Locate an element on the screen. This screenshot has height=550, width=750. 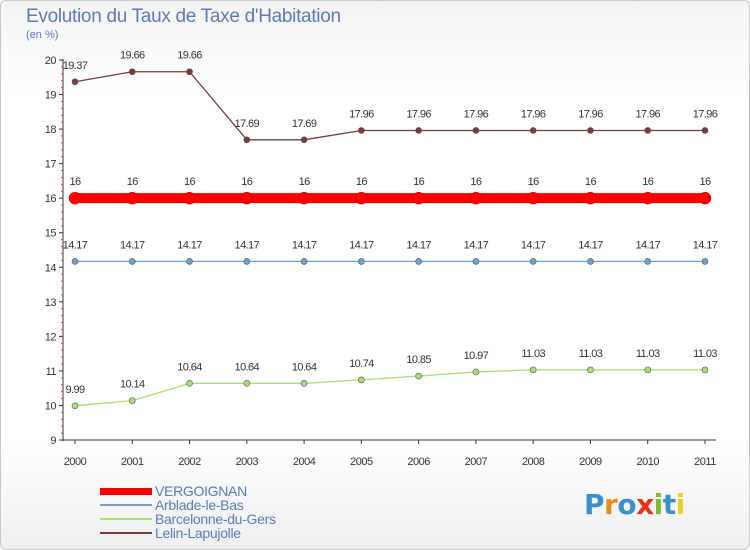
data-label-3: 17.69 is located at coordinates (304, 124).